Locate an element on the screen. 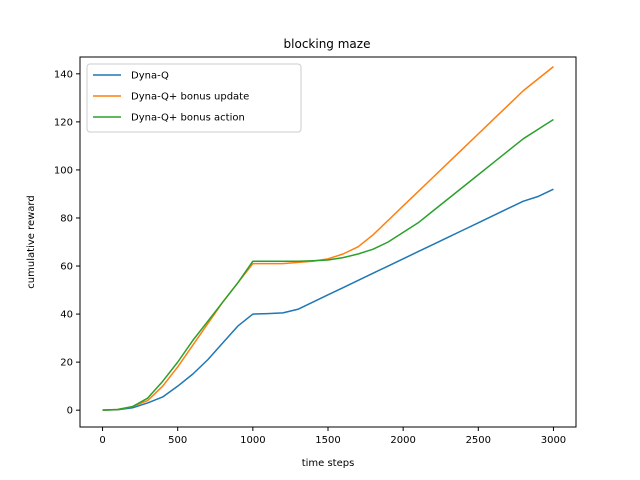 This screenshot has height=480, width=640. x-axis-label: time steps is located at coordinates (328, 463).